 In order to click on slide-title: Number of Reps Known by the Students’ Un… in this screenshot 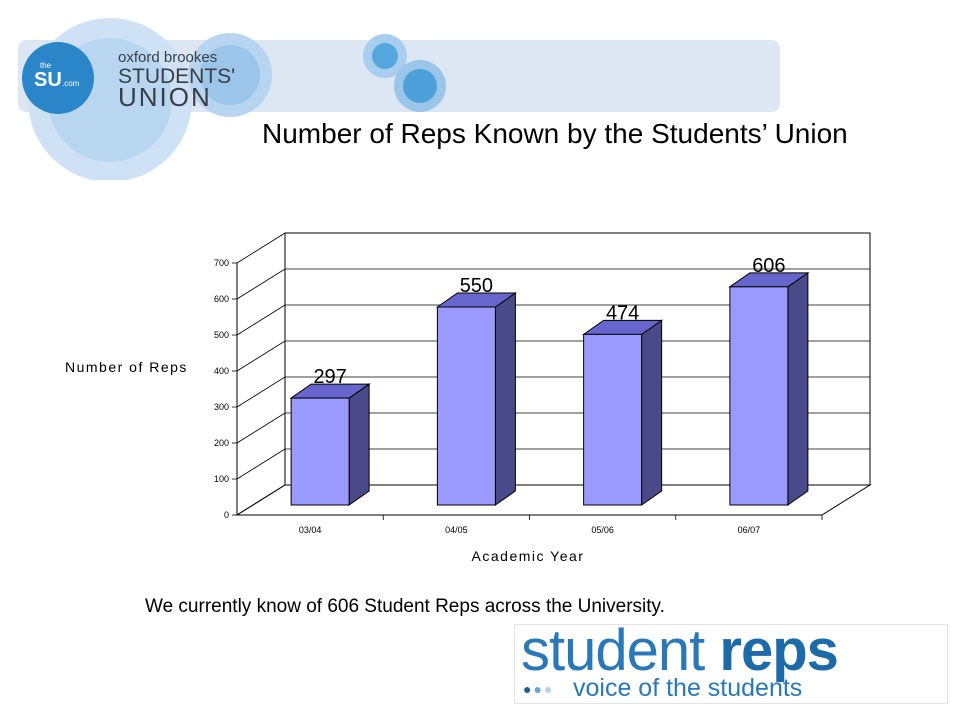, I will do `click(555, 133)`.